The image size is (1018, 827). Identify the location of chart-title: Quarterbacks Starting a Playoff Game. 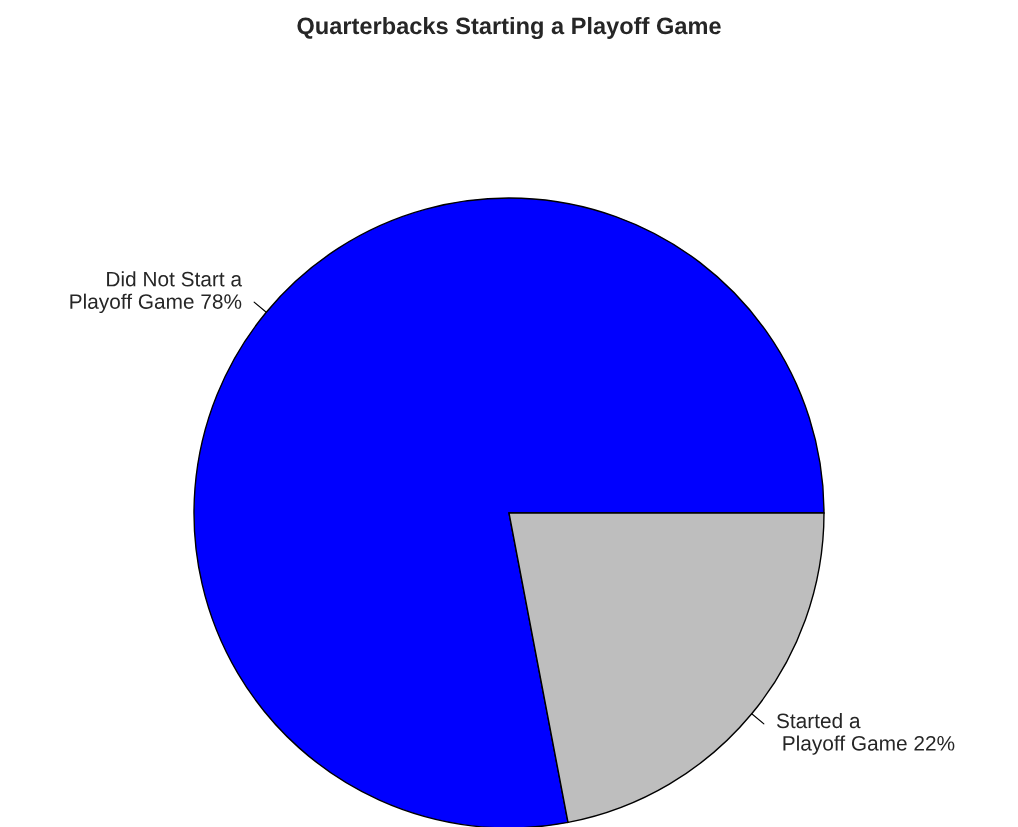
(509, 28).